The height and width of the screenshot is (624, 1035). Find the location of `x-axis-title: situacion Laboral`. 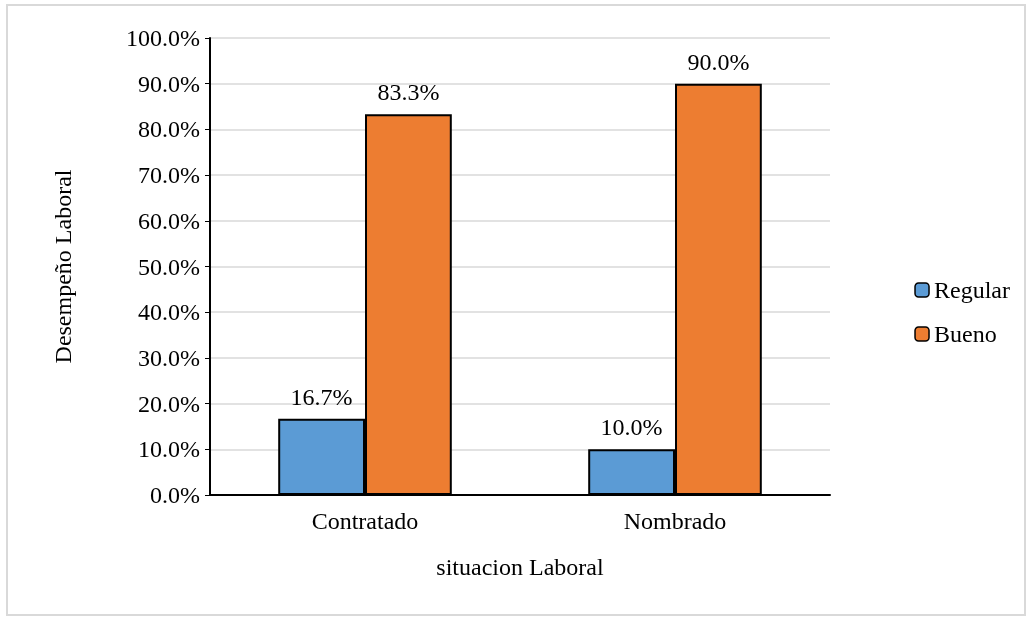

x-axis-title: situacion Laboral is located at coordinates (520, 567).